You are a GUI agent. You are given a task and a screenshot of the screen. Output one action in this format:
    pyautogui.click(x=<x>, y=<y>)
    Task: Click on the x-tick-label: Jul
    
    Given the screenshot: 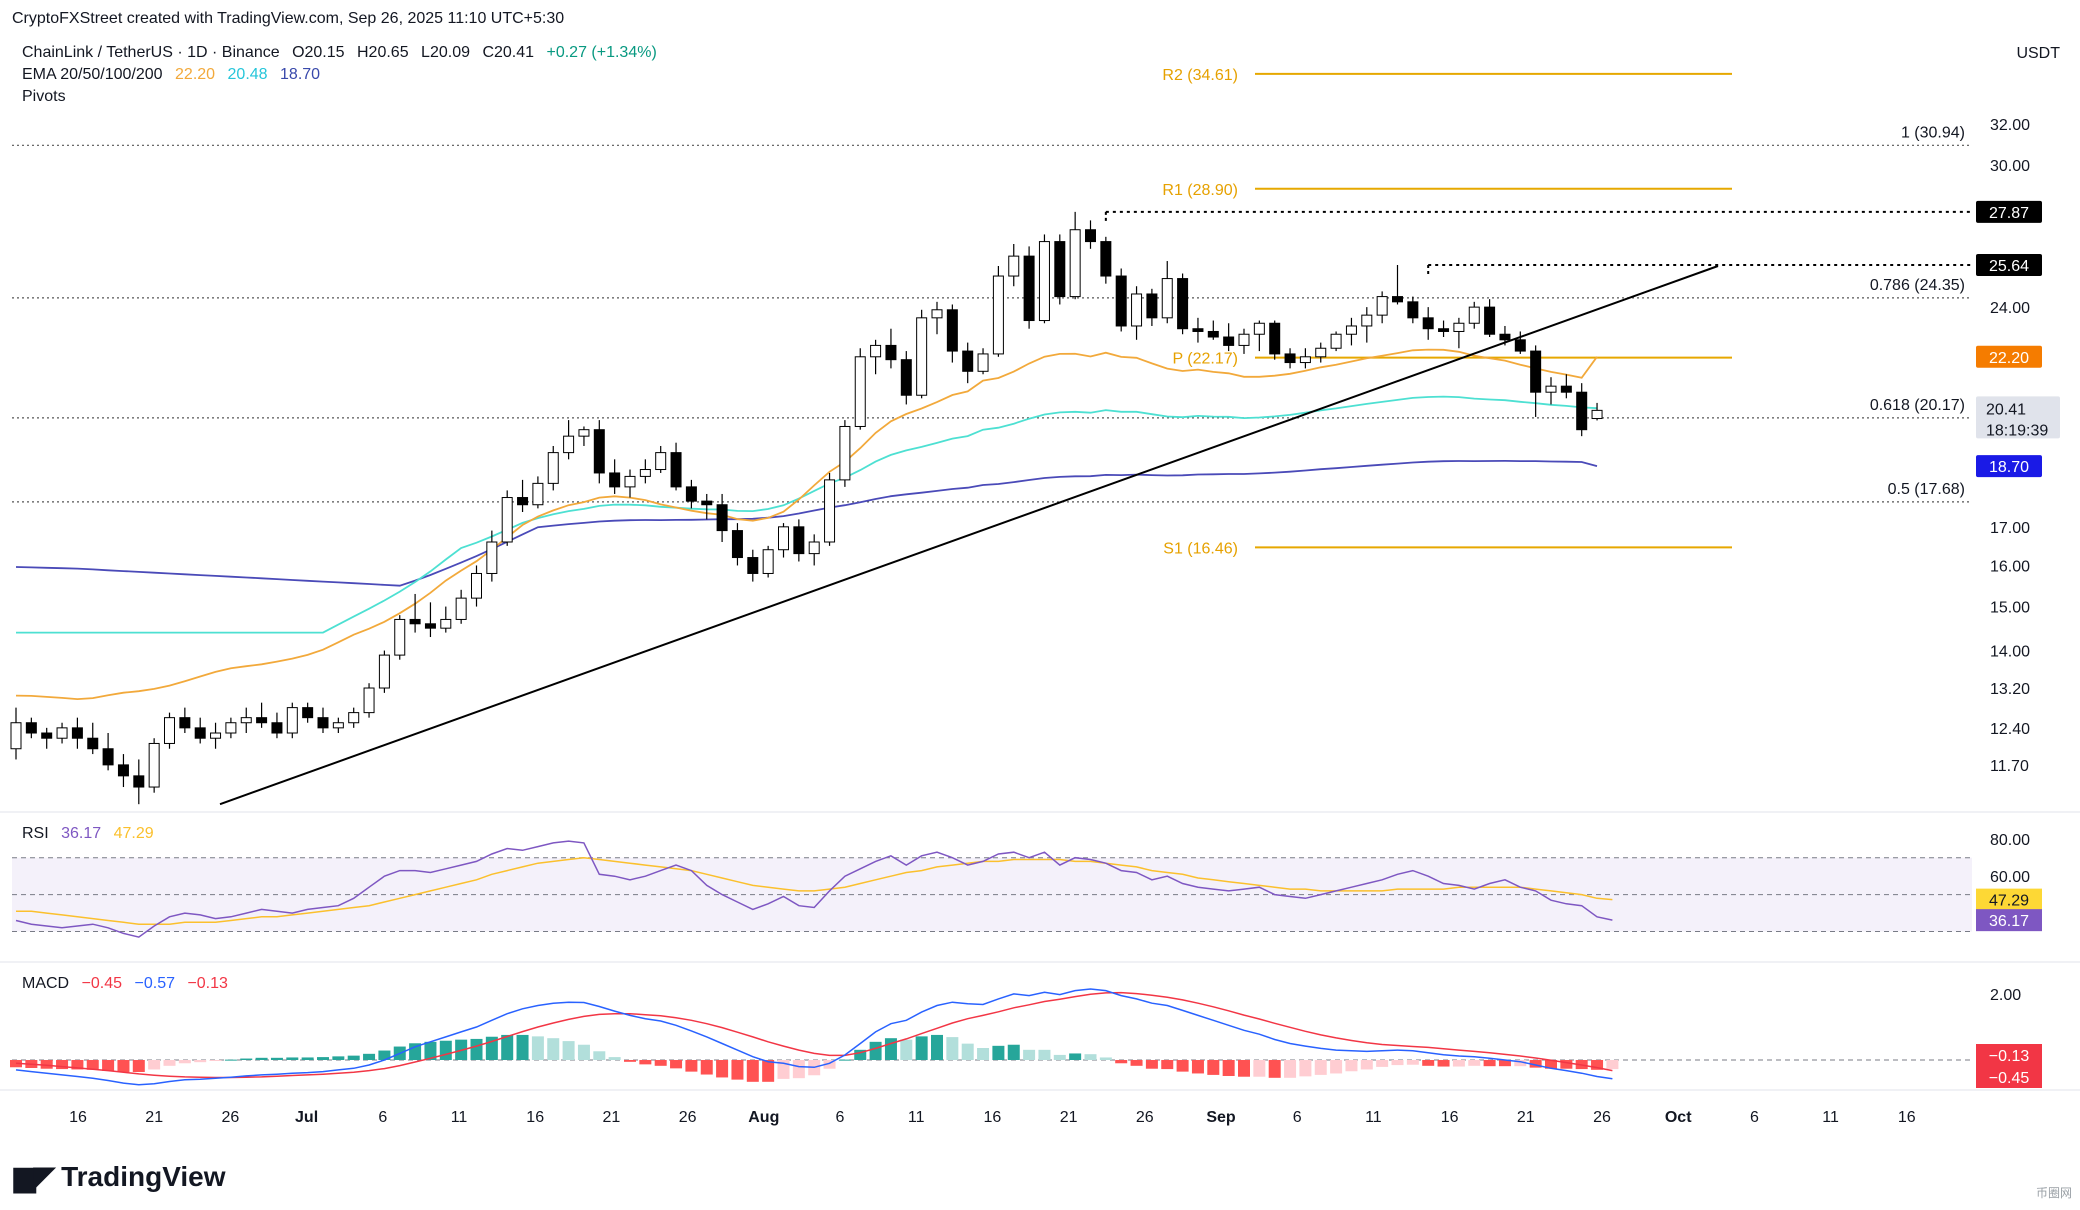 What is the action you would take?
    pyautogui.click(x=306, y=1117)
    